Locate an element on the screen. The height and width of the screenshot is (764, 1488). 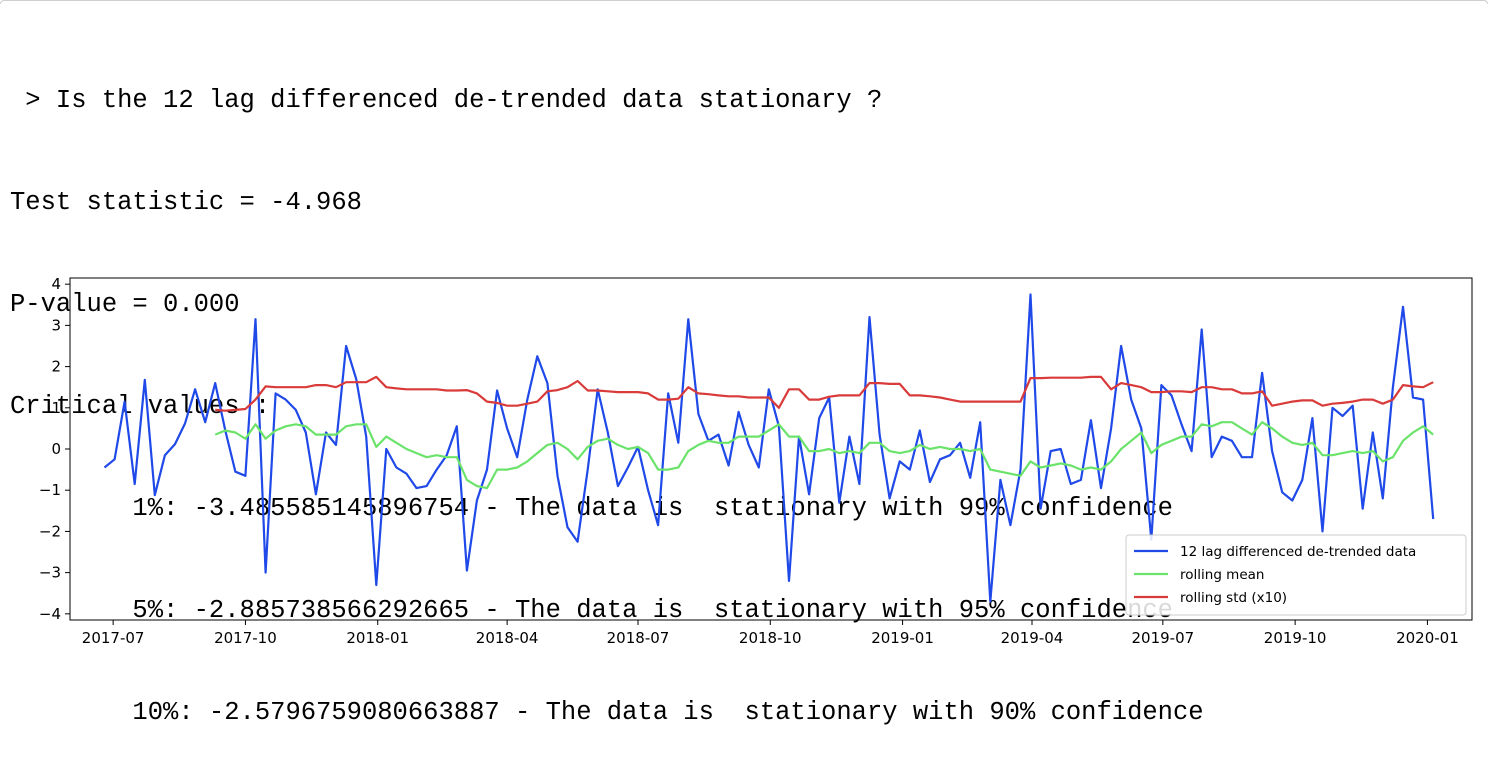
x-tick-label: 2018-07 is located at coordinates (638, 638).